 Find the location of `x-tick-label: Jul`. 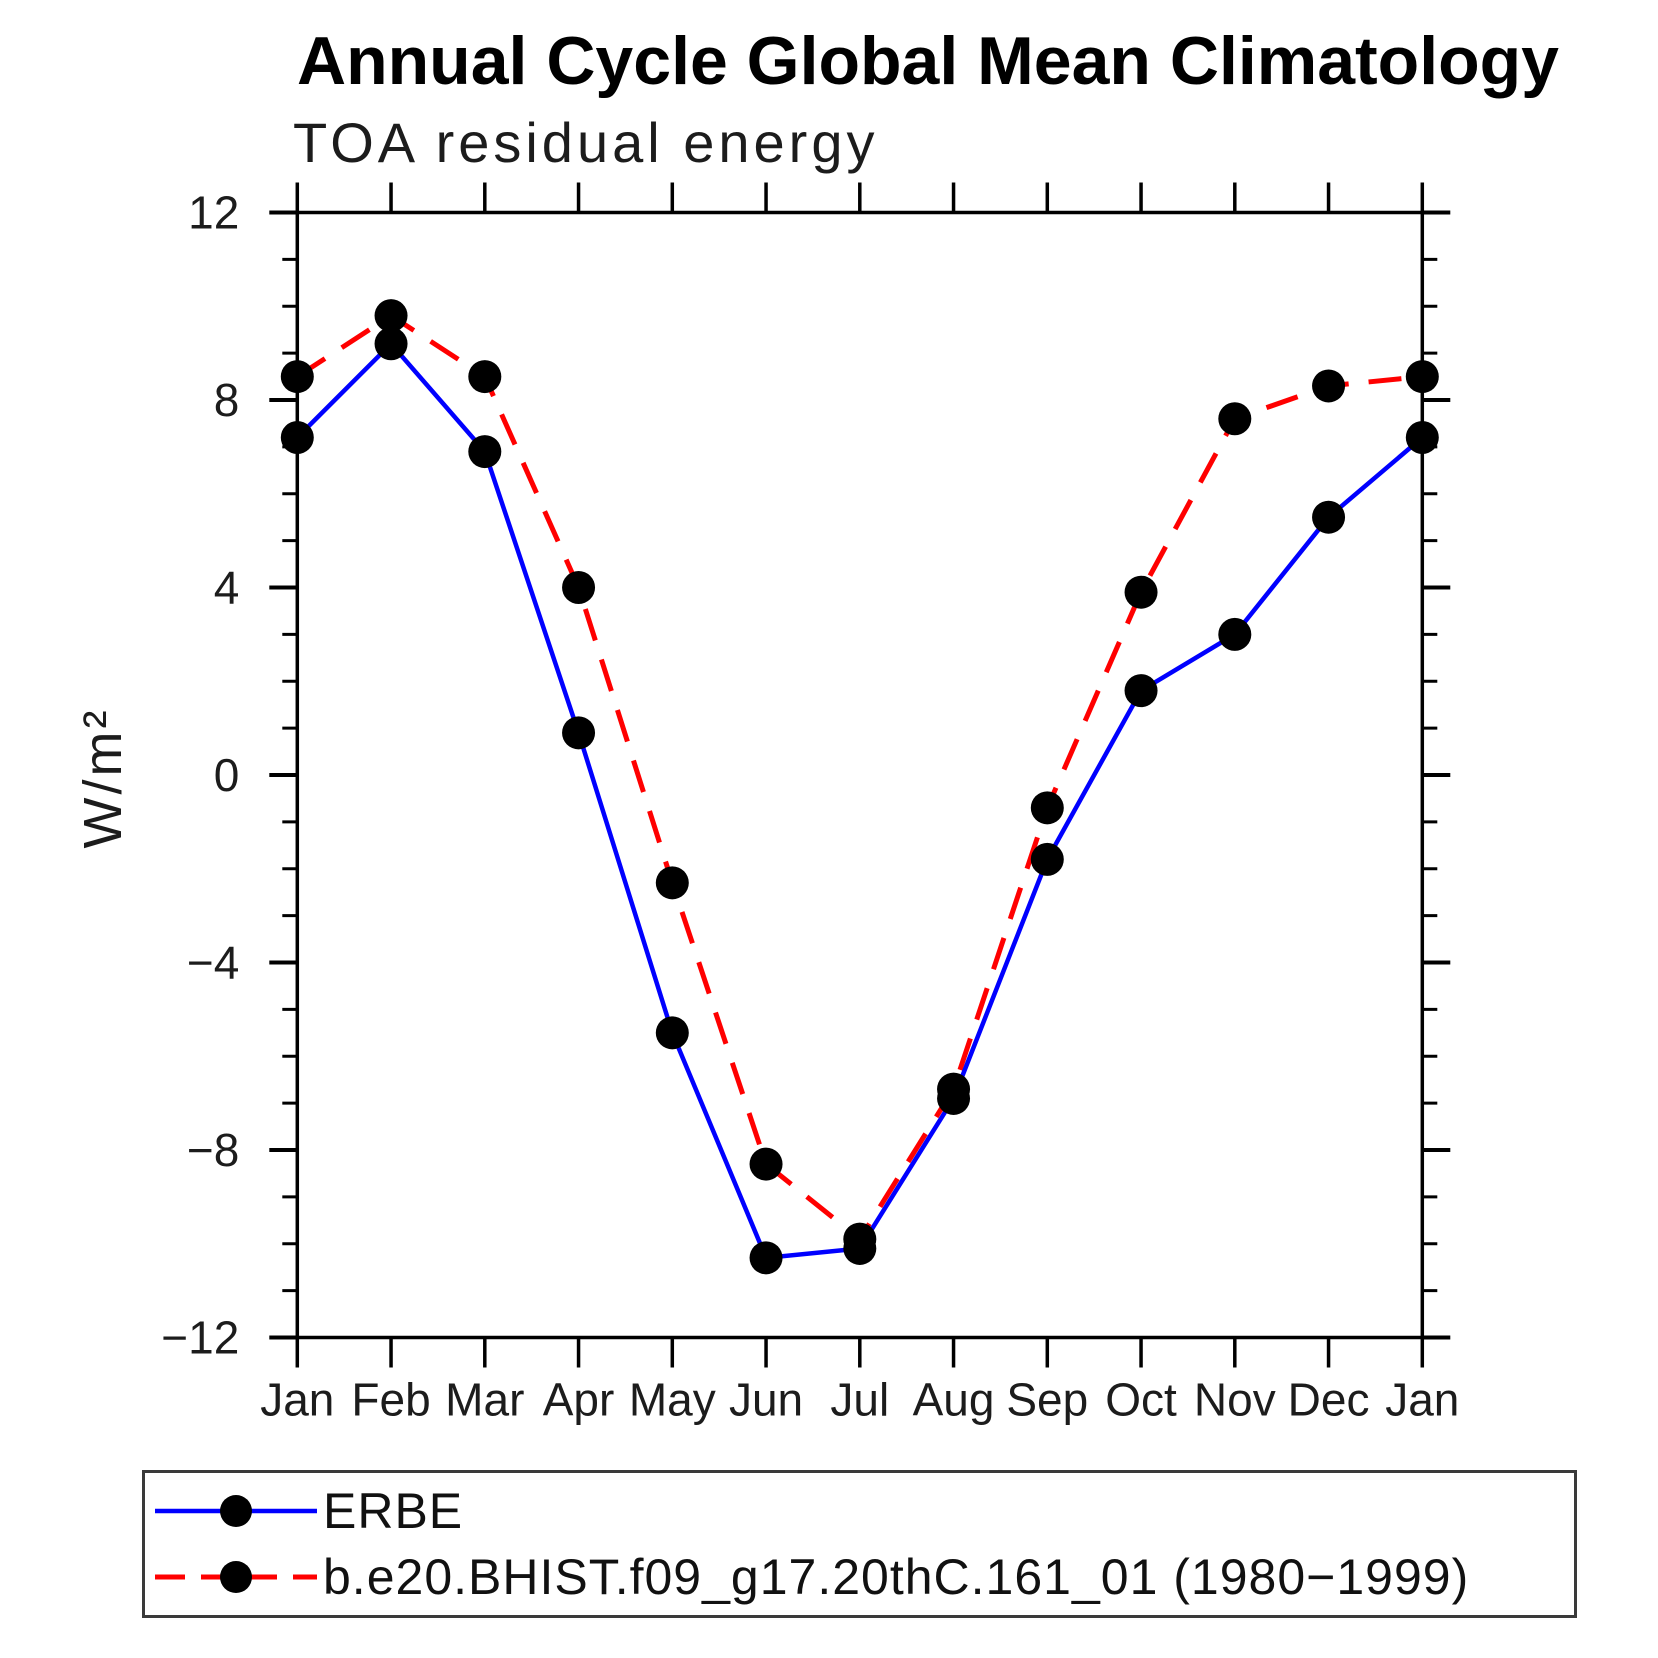

x-tick-label: Jul is located at coordinates (859, 1400).